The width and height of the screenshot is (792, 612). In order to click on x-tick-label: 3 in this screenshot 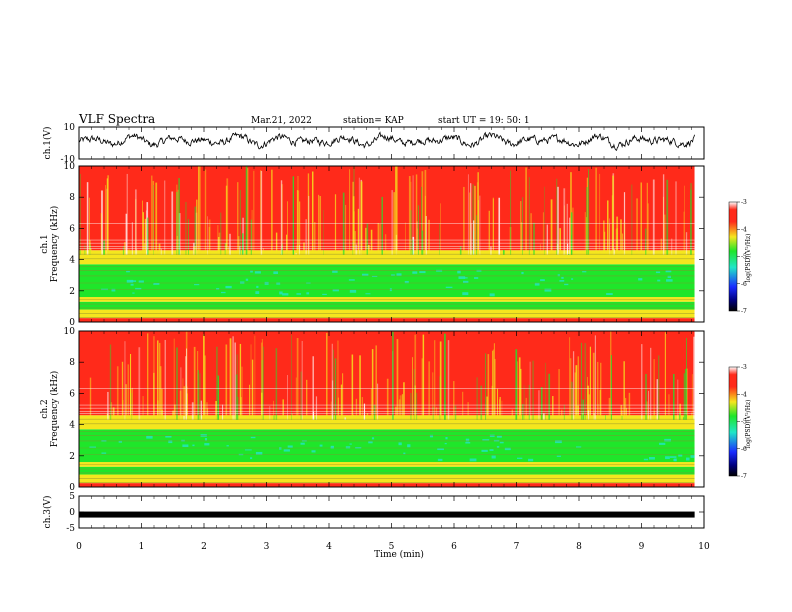, I will do `click(267, 547)`.